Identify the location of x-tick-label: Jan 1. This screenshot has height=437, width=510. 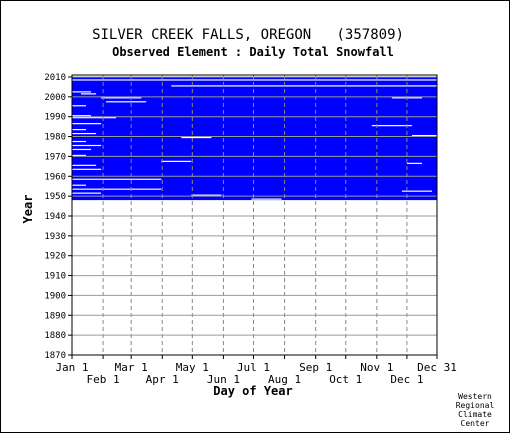
(71, 367).